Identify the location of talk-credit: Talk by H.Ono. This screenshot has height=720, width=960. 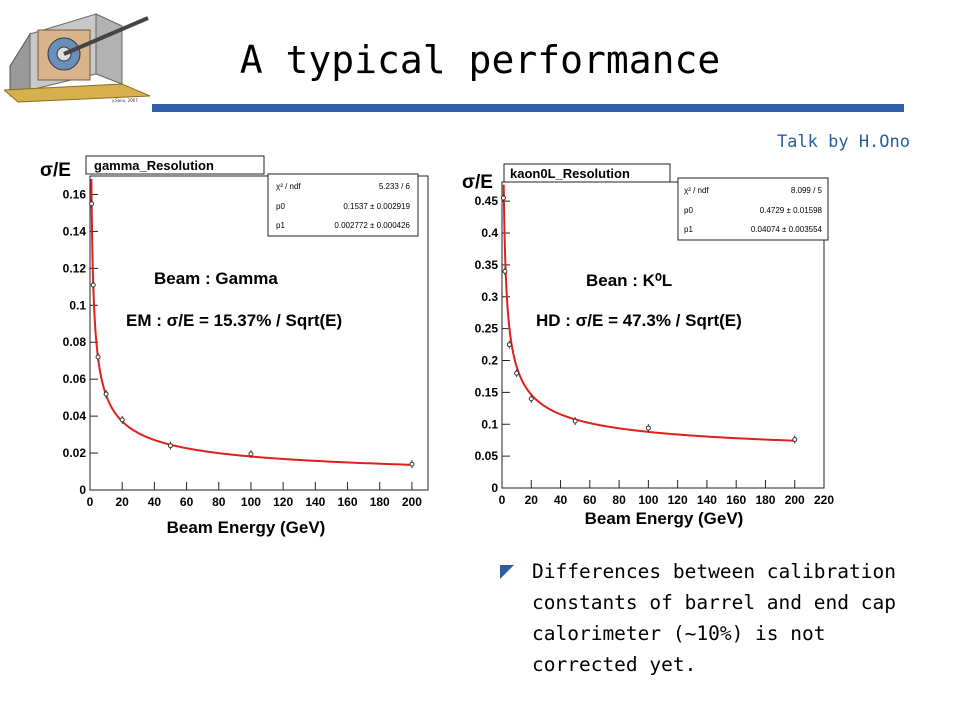
(843, 142).